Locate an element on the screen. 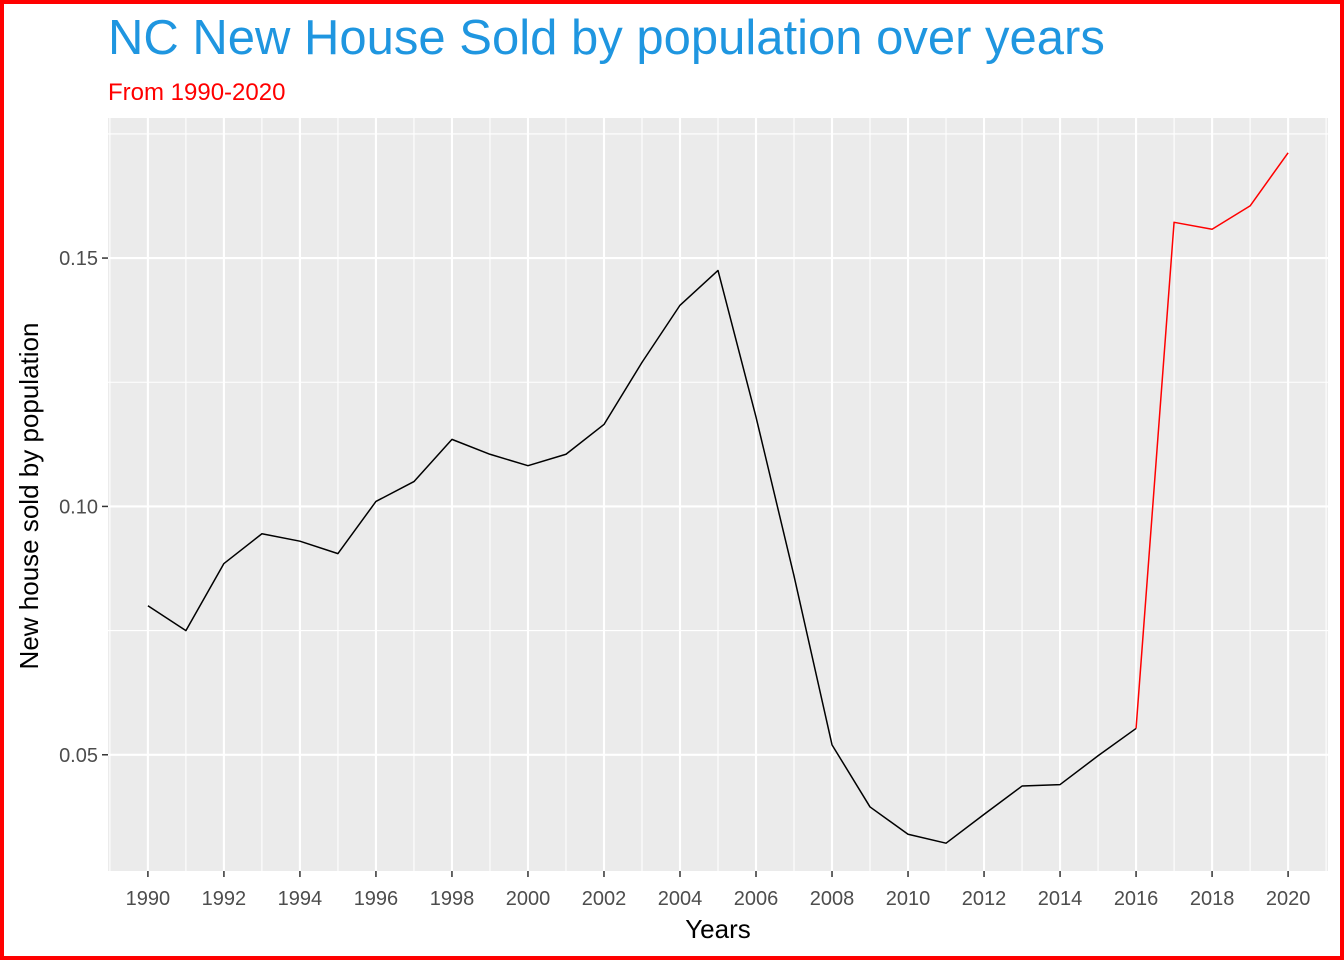 The image size is (1344, 960). chart-subtitle: From 1990-2020 is located at coordinates (196, 92).